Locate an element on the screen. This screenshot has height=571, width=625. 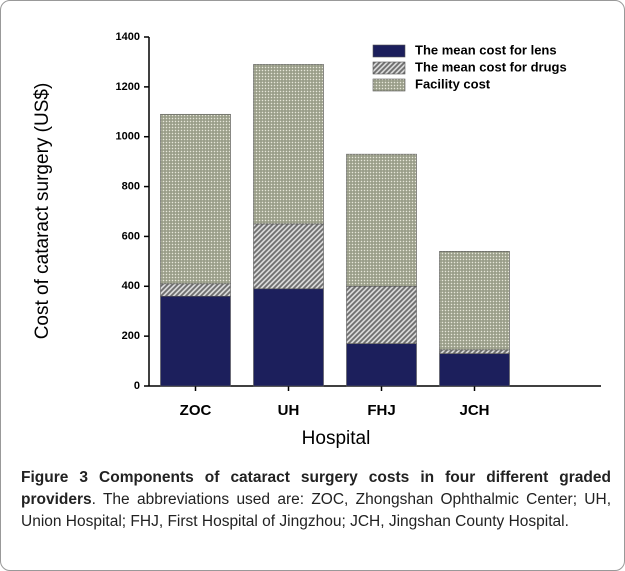
y-tick-label: 1200 is located at coordinates (128, 87).